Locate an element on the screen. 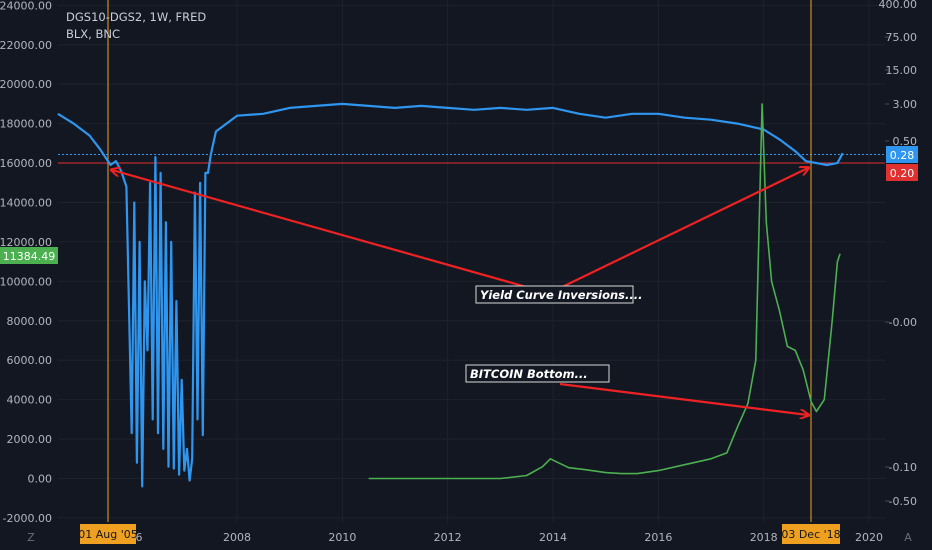 The image size is (932, 550). overlay-line: BLX, BNC is located at coordinates (93, 34).